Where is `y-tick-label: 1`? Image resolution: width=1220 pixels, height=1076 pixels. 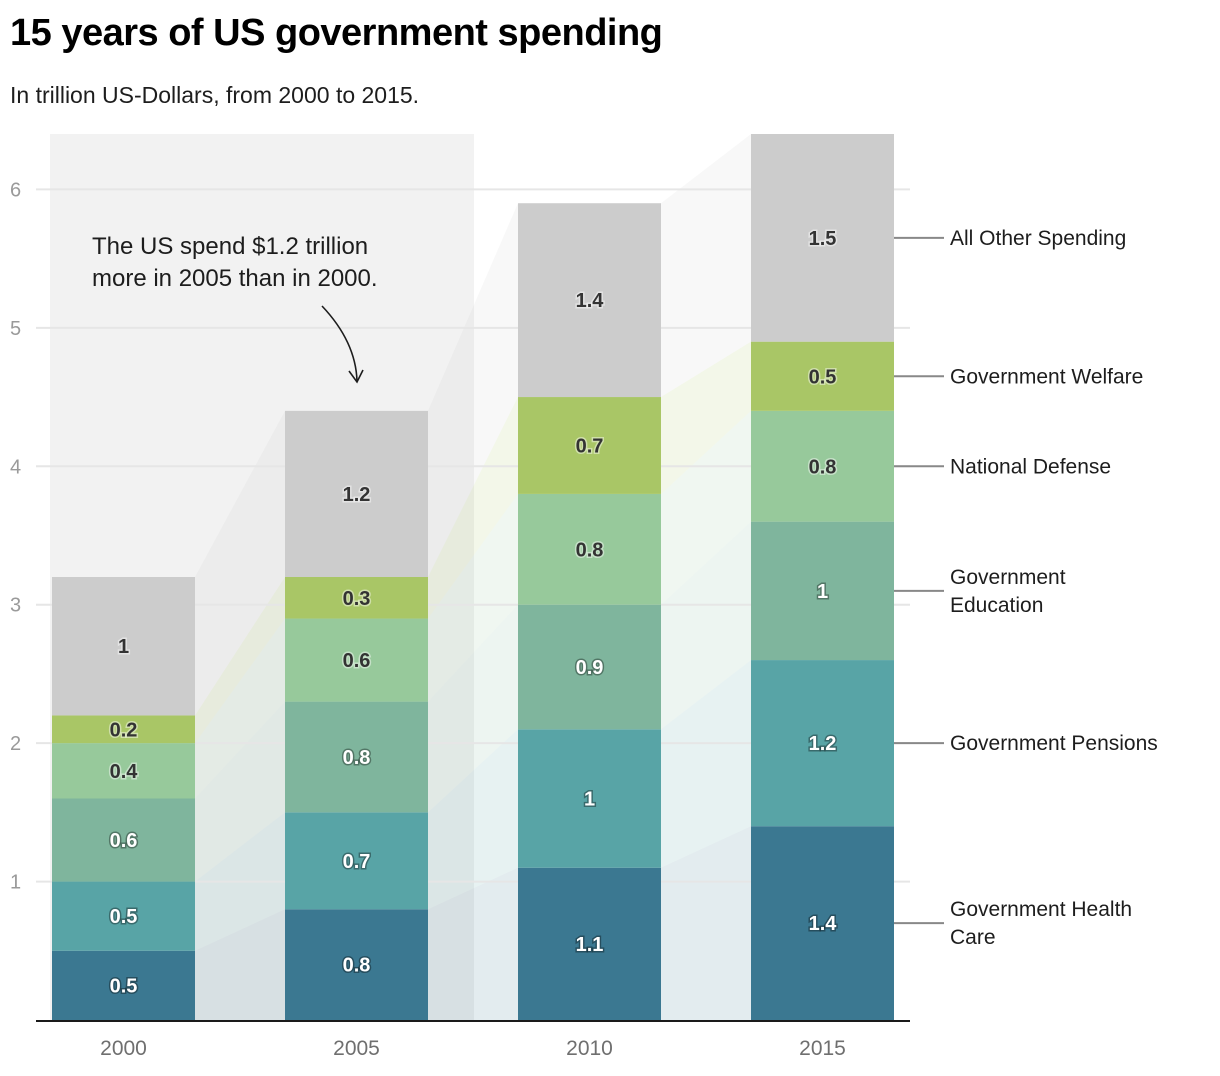 y-tick-label: 1 is located at coordinates (15, 883).